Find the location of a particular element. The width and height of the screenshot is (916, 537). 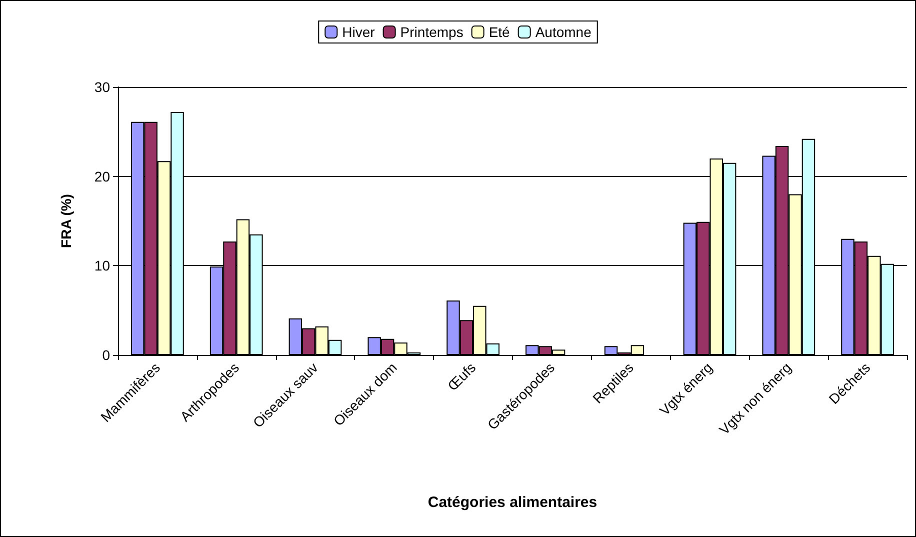

y-tick-label: 30 is located at coordinates (102, 87).